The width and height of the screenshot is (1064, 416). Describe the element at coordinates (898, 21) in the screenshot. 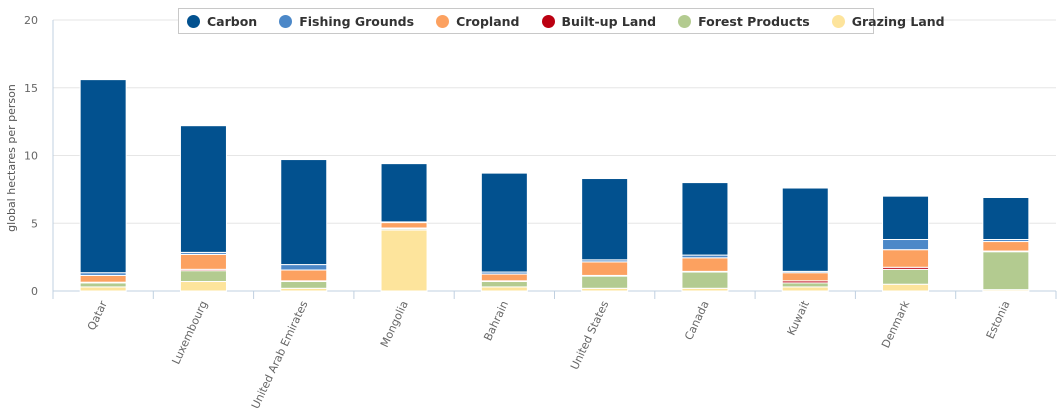

I see `legend-label: Grazing Land` at that location.